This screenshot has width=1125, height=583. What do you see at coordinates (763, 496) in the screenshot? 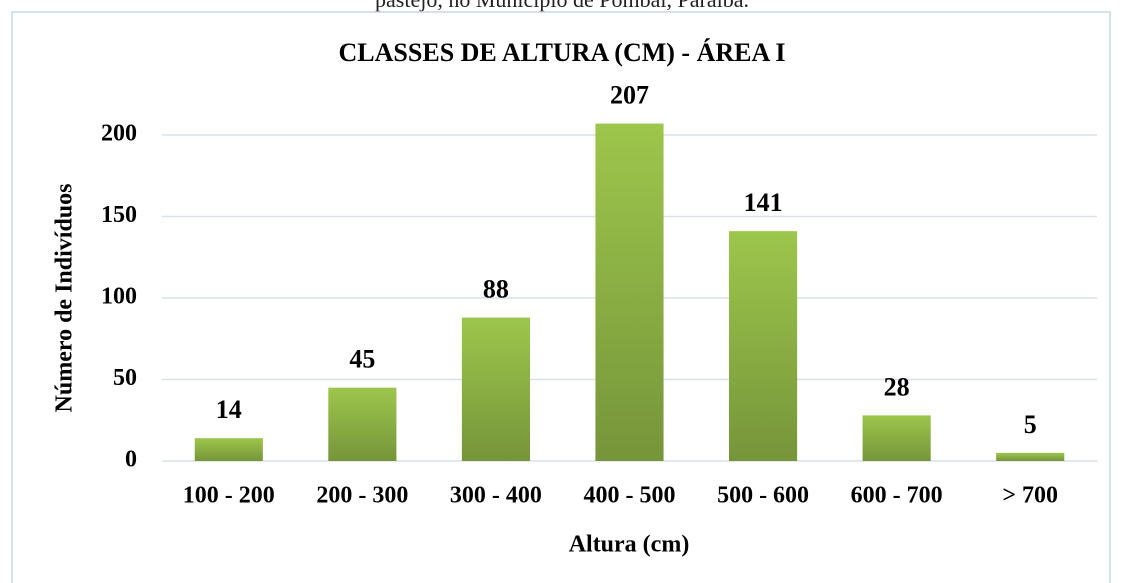
I see `x-tick-label: 500 - 600` at bounding box center [763, 496].